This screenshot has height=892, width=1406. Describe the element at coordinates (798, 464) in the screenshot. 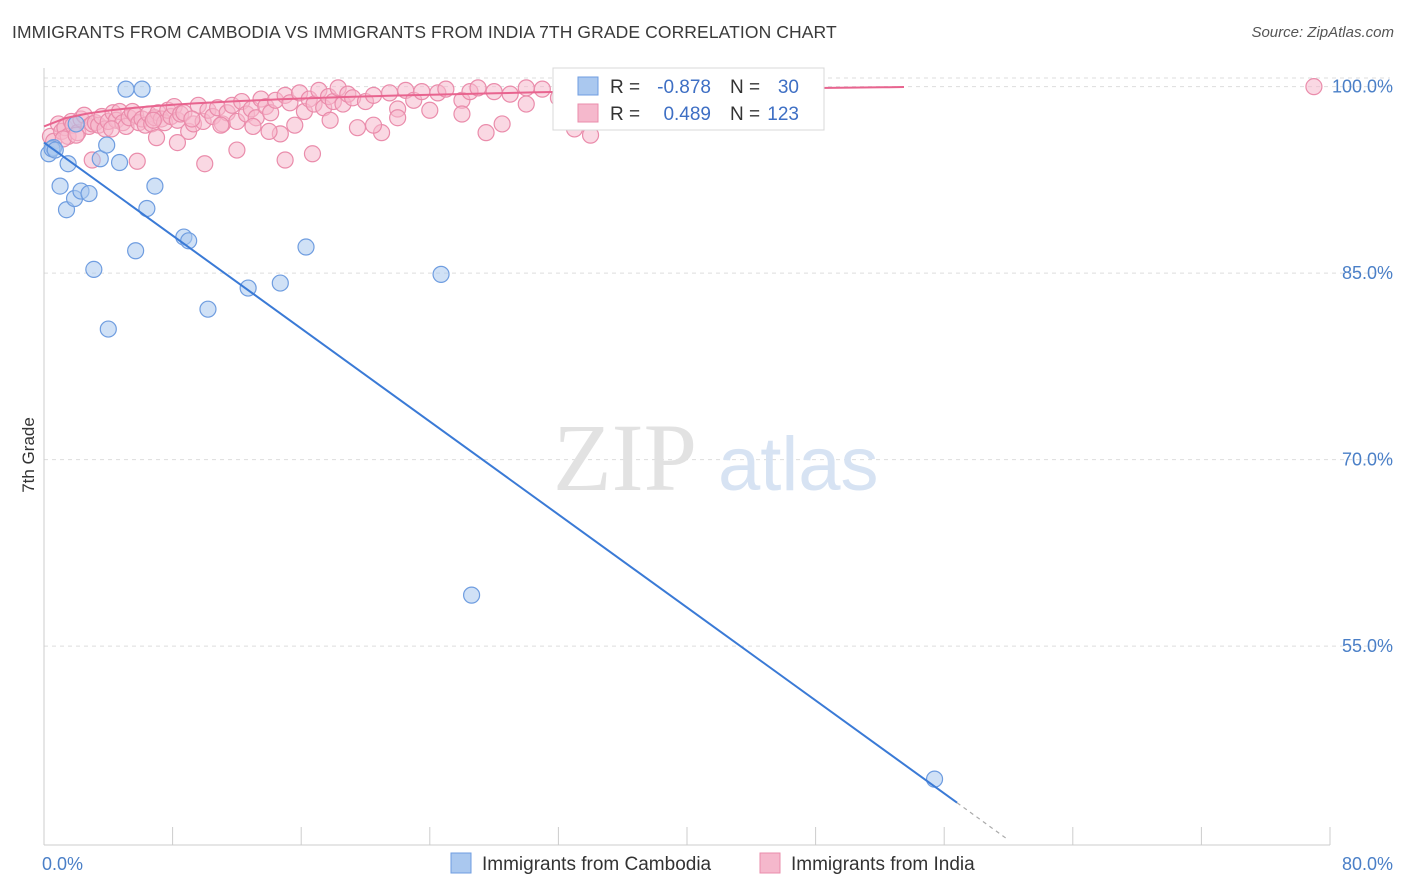

I see `watermark-atlas: atlas` at that location.